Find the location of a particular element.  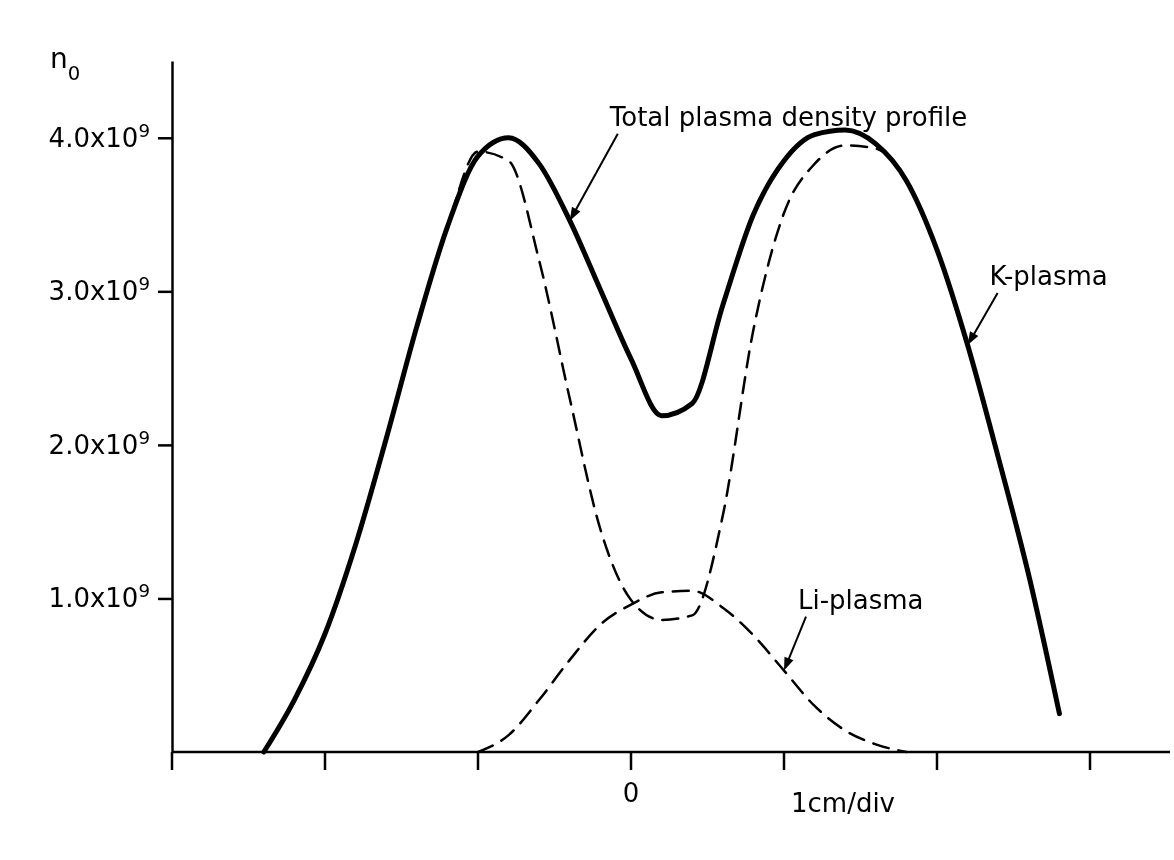

y-tick-label: 2.0x10$^{9}$ is located at coordinates (99, 443).